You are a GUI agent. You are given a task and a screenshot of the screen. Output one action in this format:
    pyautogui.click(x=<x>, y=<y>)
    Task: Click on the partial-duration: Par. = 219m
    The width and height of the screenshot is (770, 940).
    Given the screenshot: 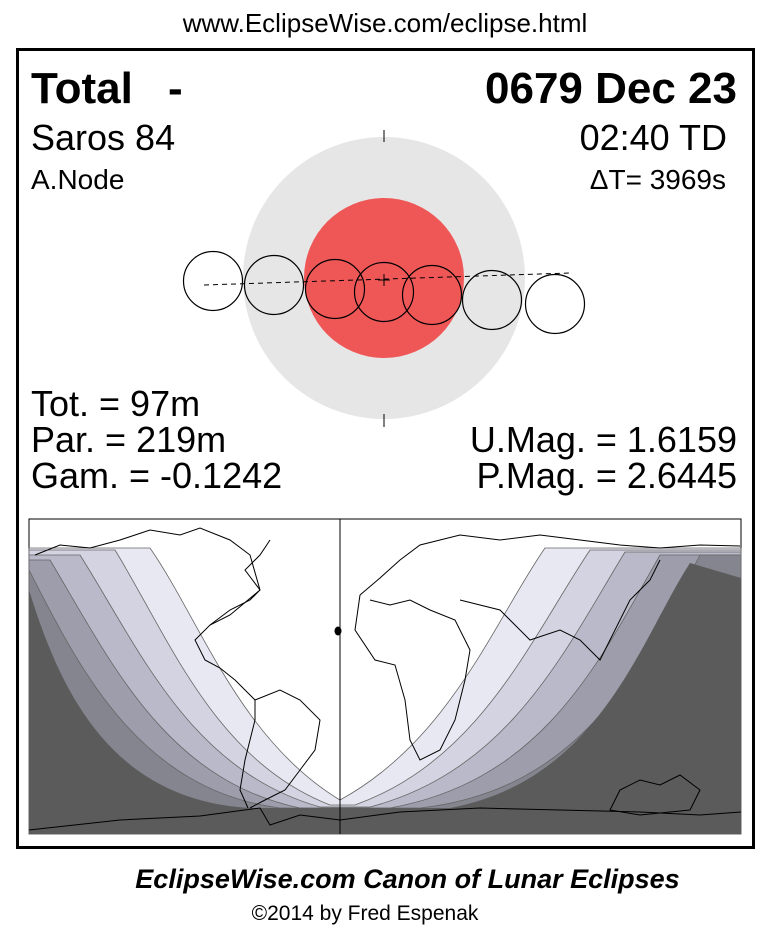 What is the action you would take?
    pyautogui.click(x=129, y=439)
    